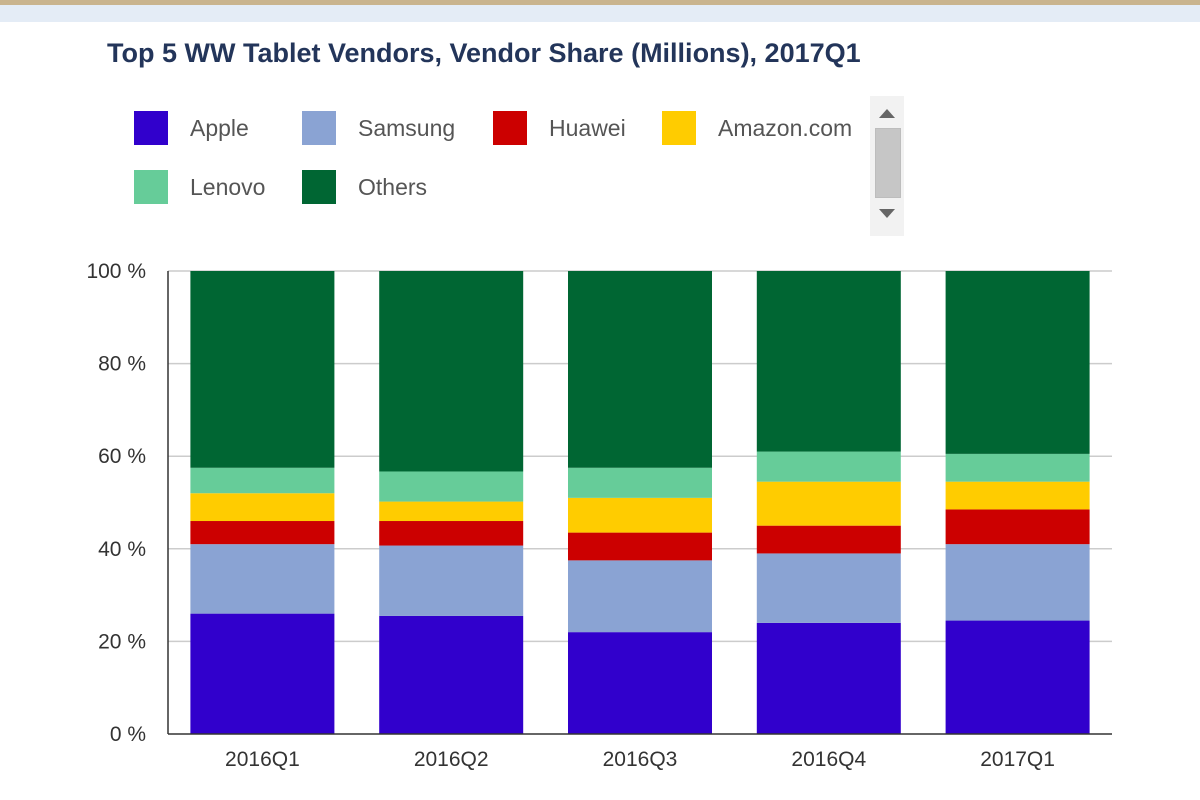  I want to click on legend-label-others: Others, so click(393, 186).